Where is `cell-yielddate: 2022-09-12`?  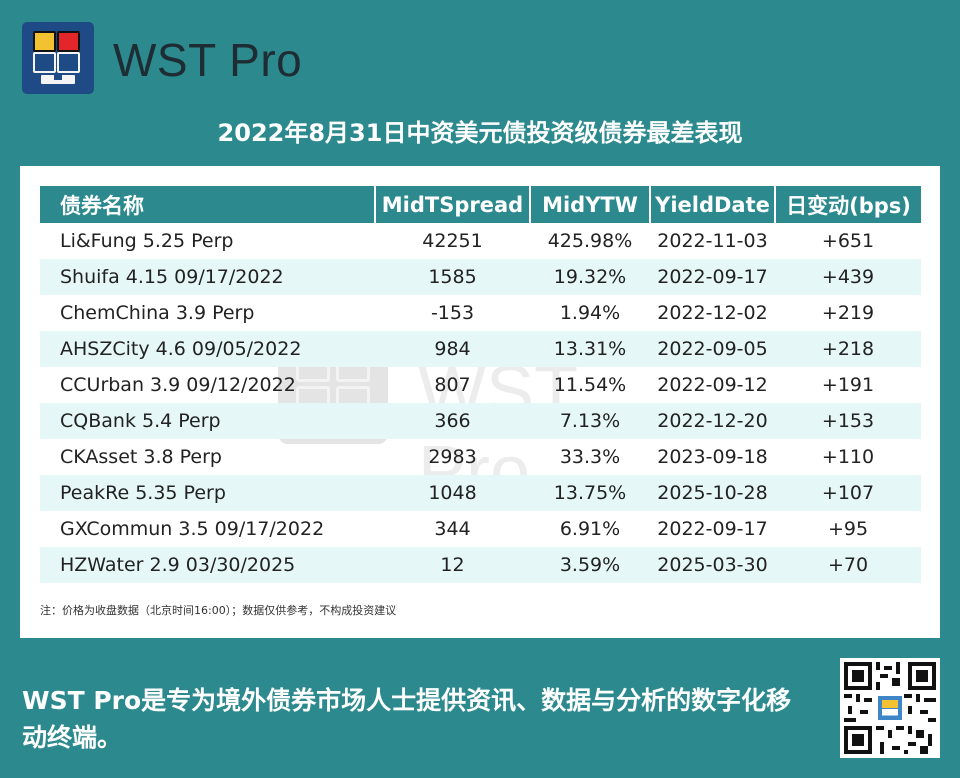
cell-yielddate: 2022-09-12 is located at coordinates (712, 385).